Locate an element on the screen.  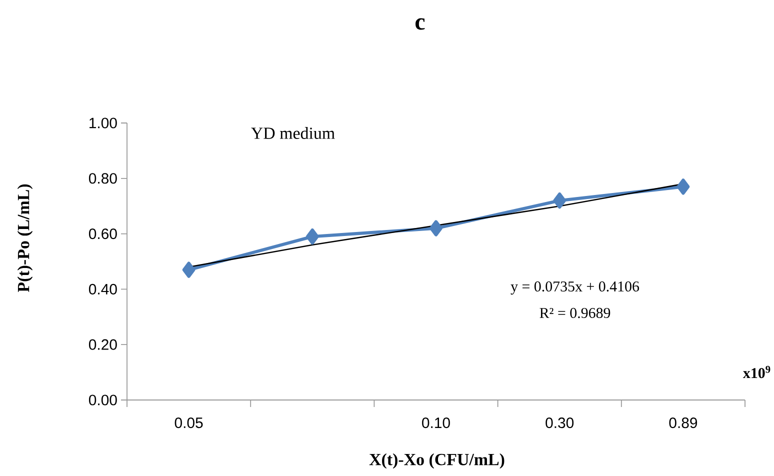
y-tick-label: 0.00 is located at coordinates (102, 400).